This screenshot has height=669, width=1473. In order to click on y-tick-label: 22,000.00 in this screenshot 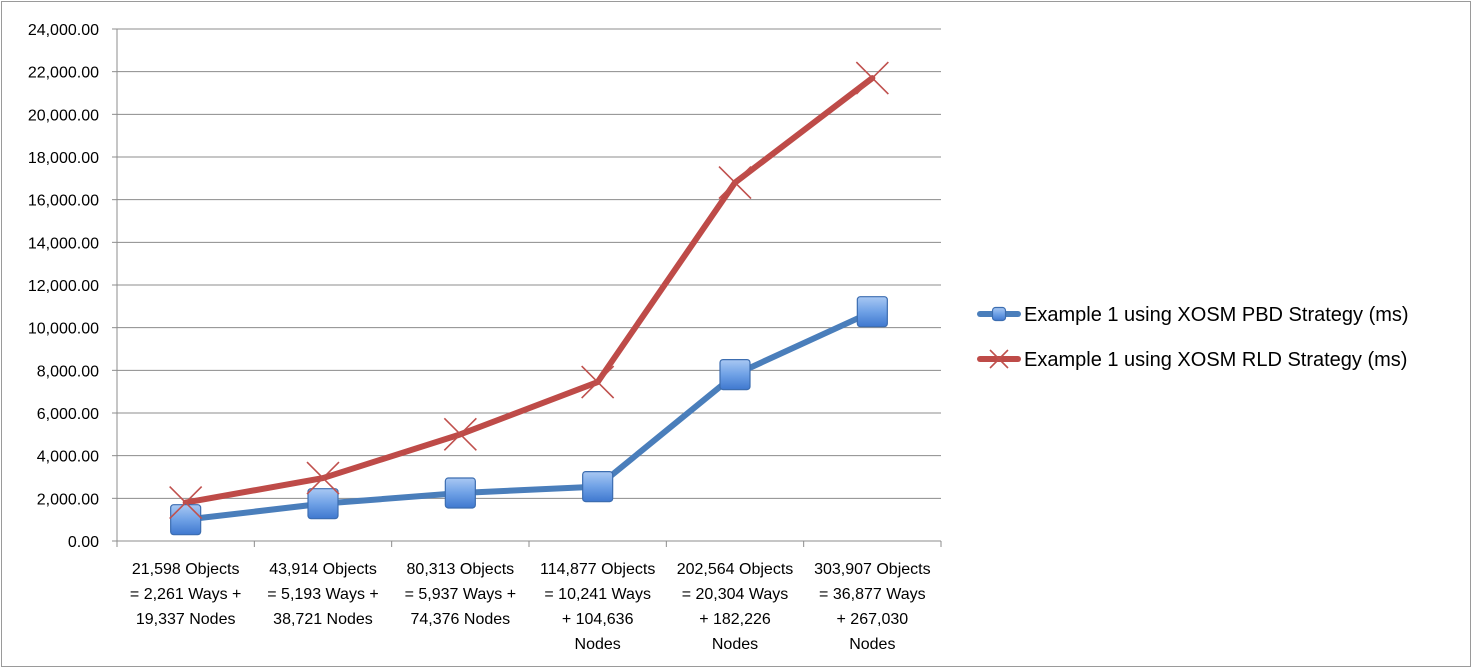, I will do `click(63, 73)`.